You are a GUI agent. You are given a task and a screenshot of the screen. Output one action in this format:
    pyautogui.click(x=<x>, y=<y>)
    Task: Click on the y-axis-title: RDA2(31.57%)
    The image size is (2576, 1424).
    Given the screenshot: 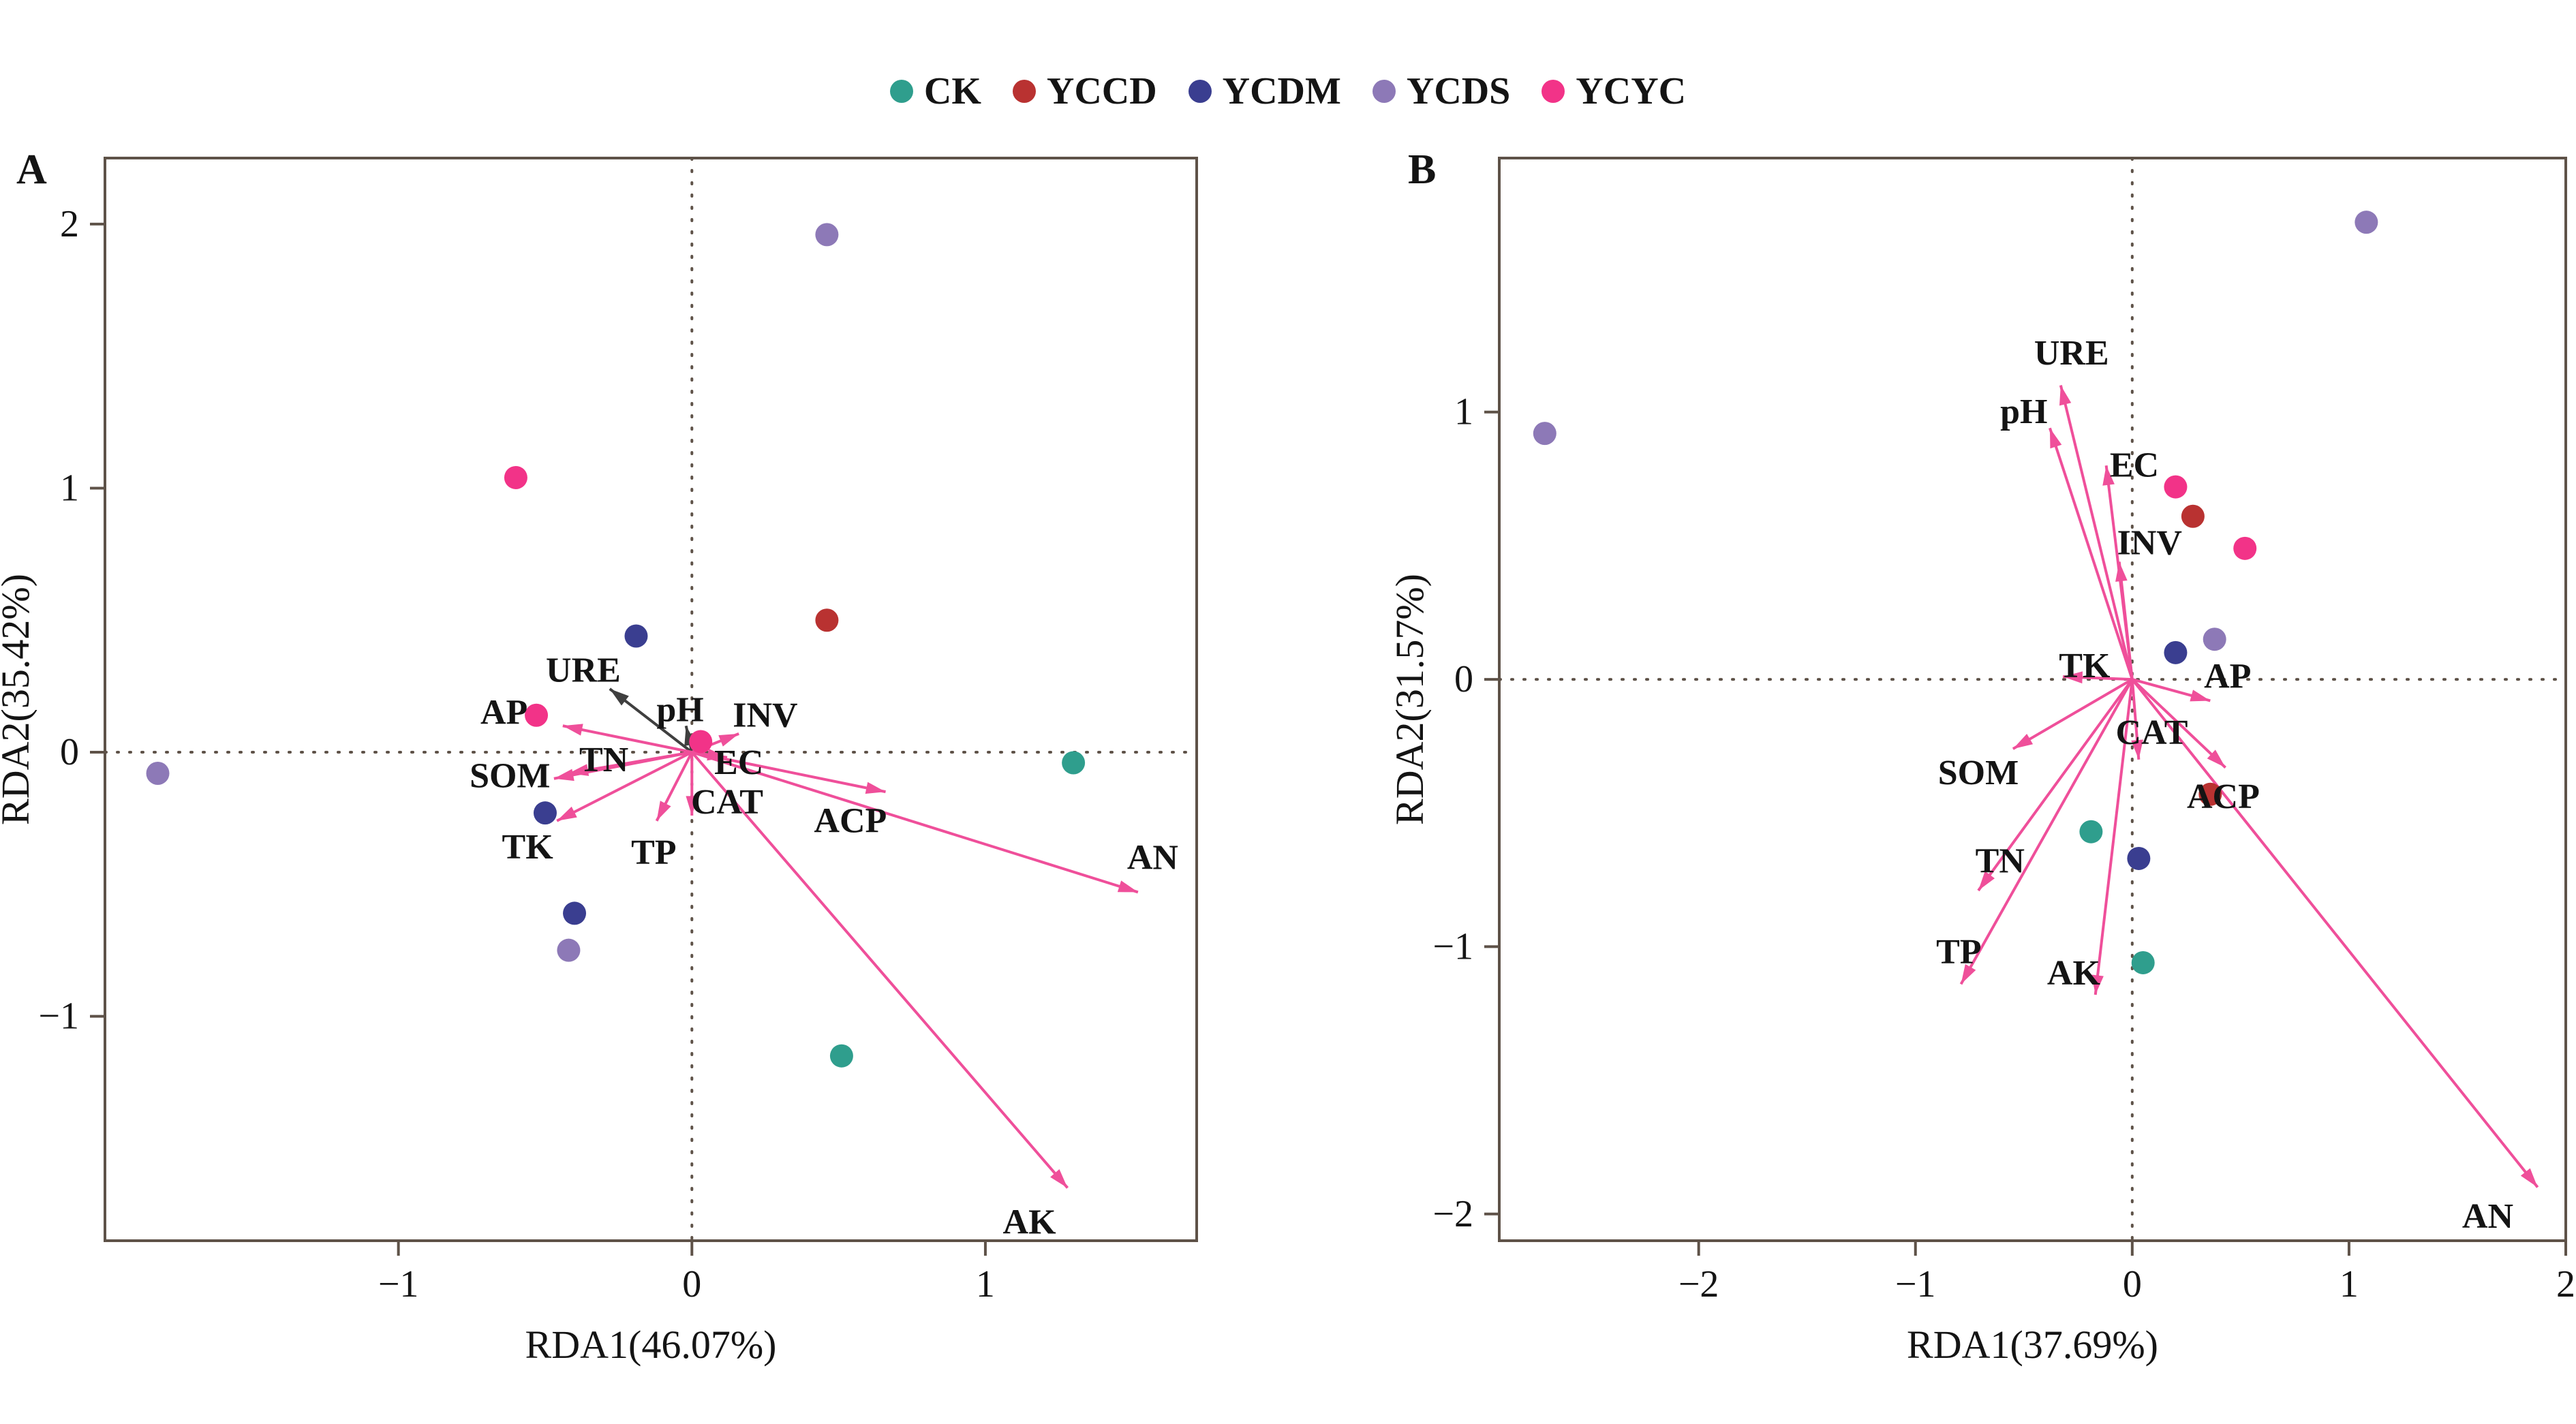 What is the action you would take?
    pyautogui.click(x=1409, y=699)
    